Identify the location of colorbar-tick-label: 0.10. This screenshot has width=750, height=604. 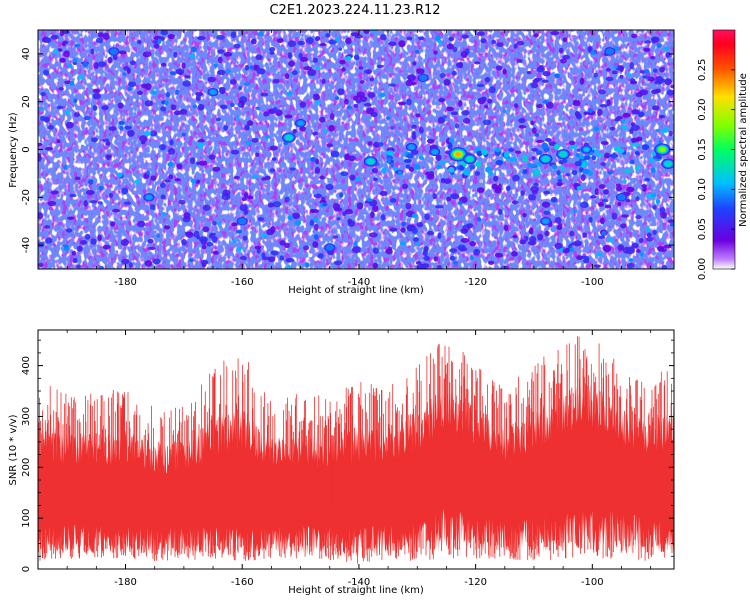
(702, 189).